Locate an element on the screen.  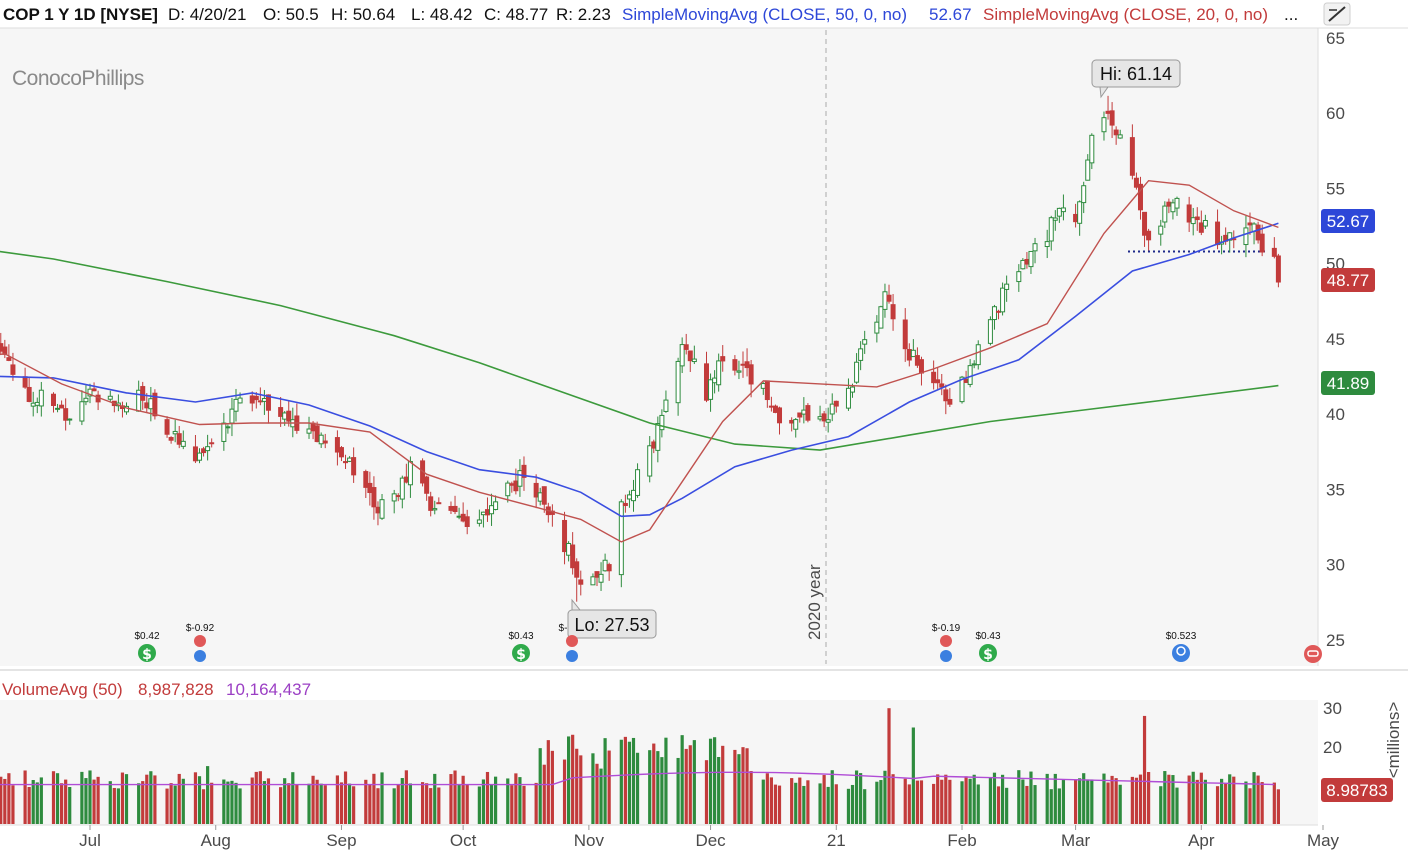
oct-dividend-event: $0.43 $ is located at coordinates (520, 647).